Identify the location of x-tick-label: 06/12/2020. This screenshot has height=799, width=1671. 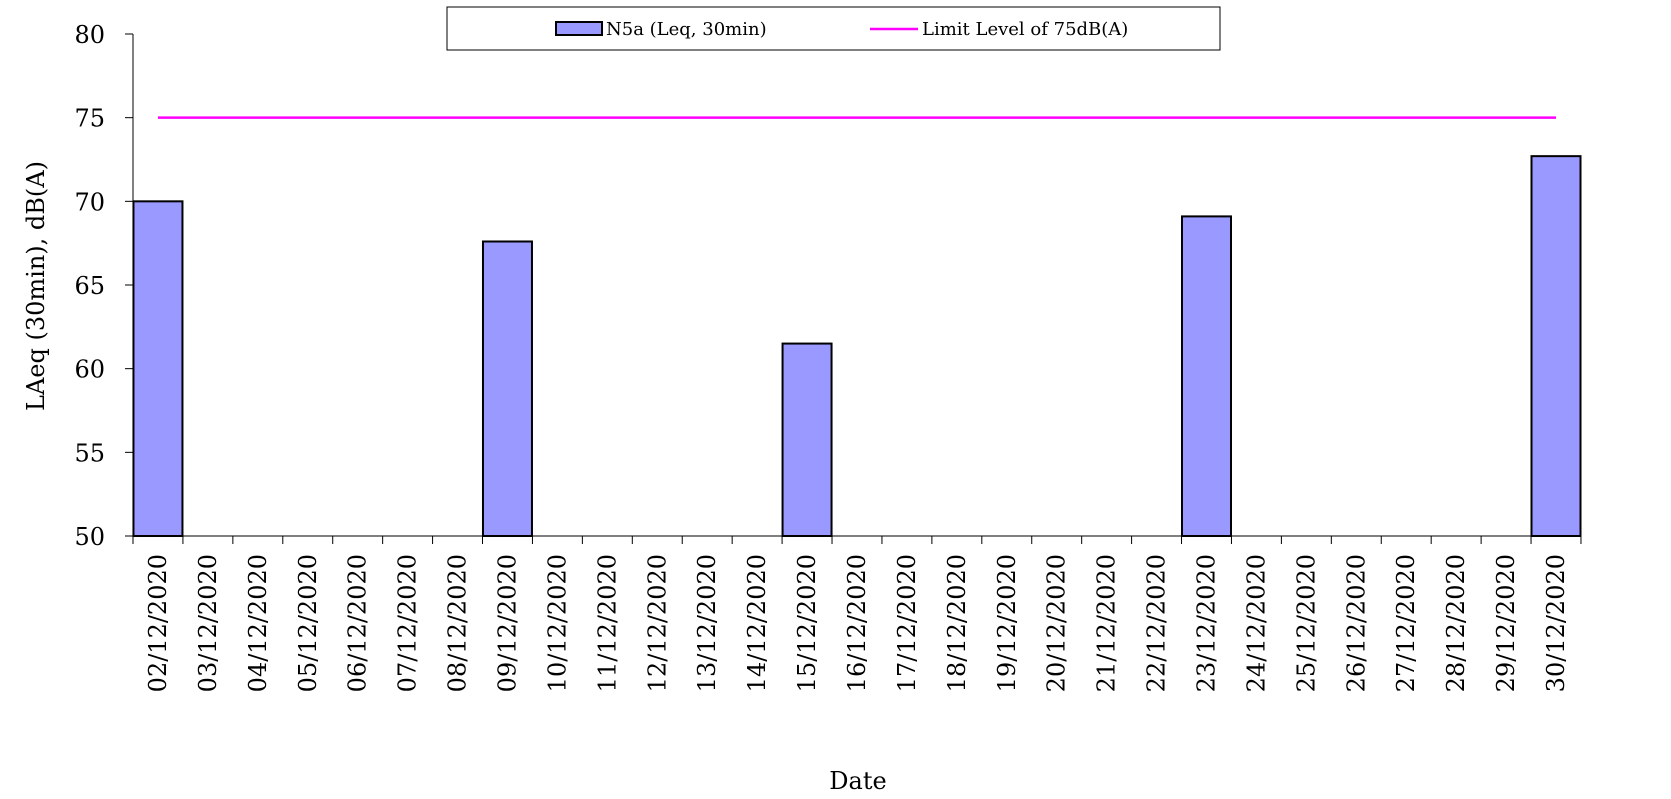
(358, 623).